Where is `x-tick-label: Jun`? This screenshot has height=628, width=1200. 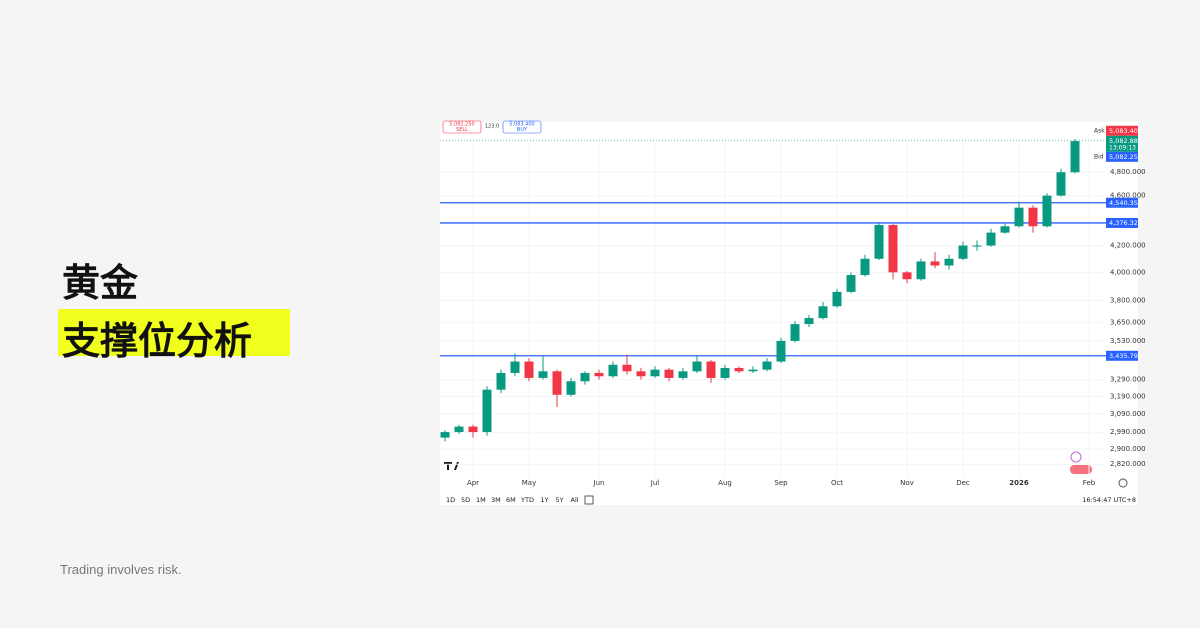 x-tick-label: Jun is located at coordinates (599, 483).